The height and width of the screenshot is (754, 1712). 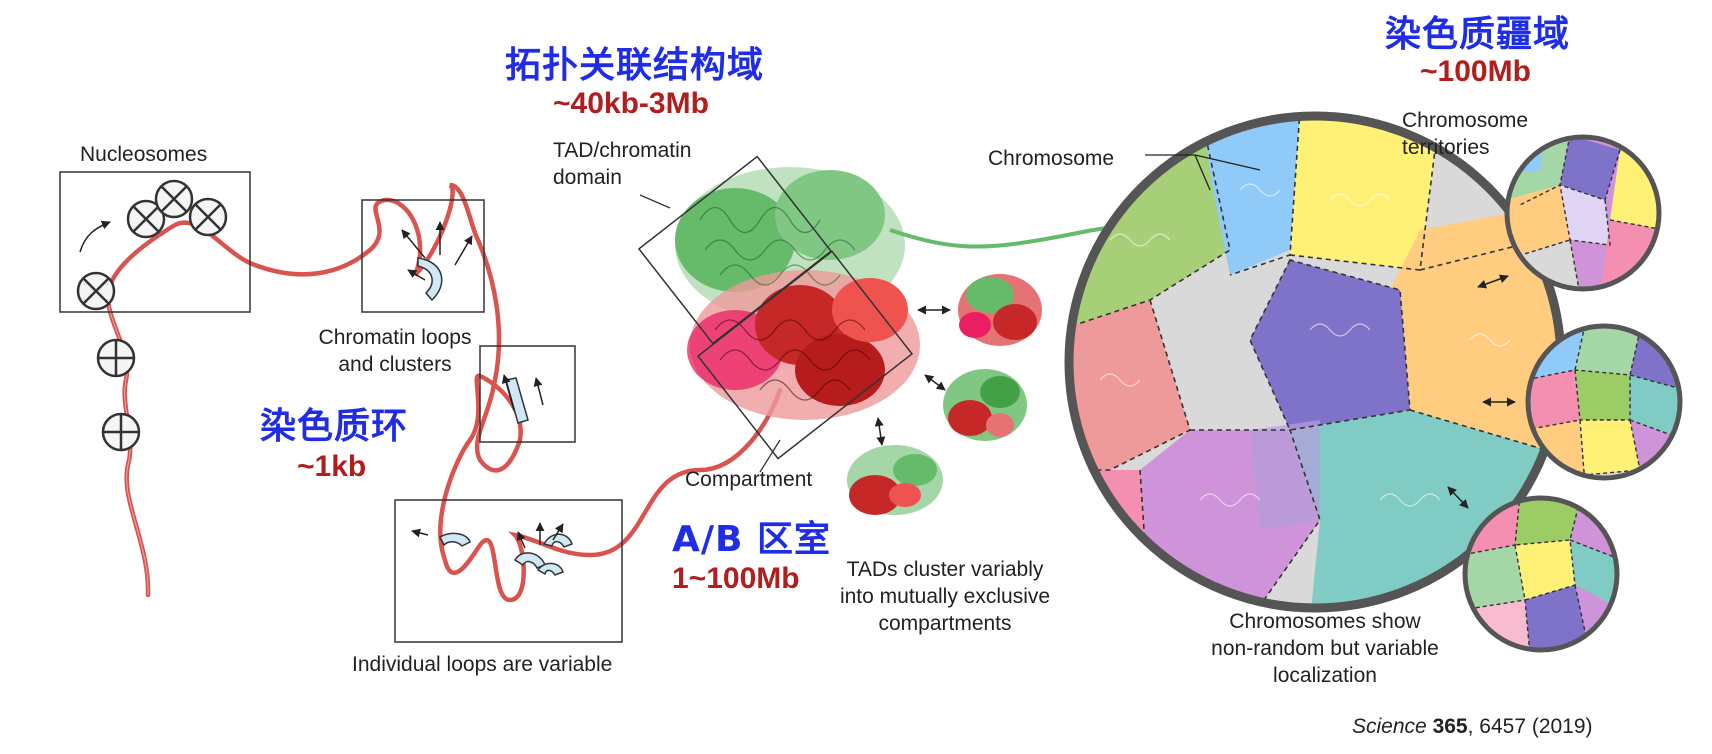 What do you see at coordinates (1325, 621) in the screenshot?
I see `label-show-line1: Chromosomes show` at bounding box center [1325, 621].